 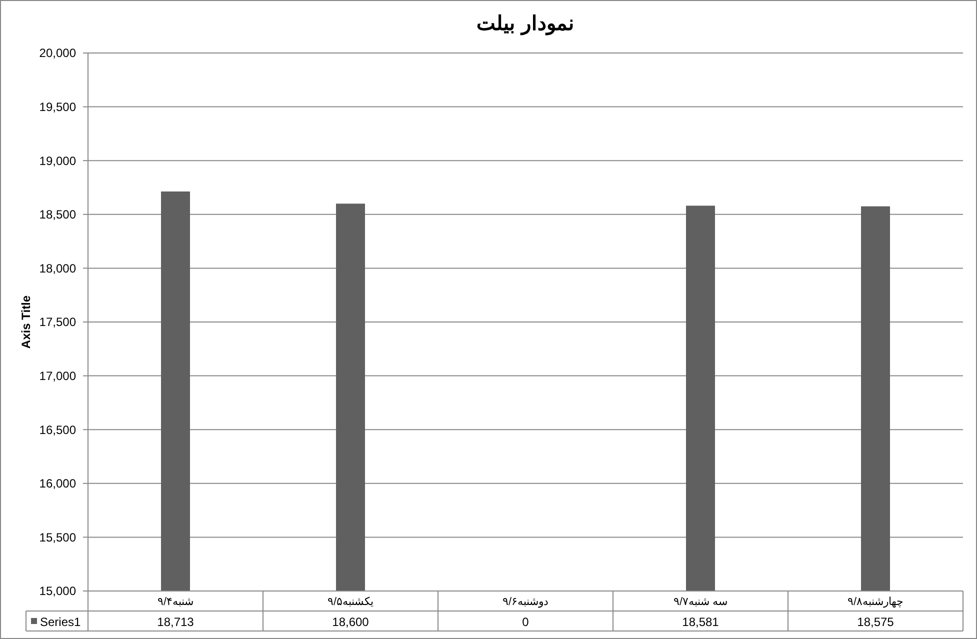 What do you see at coordinates (57, 376) in the screenshot?
I see `y-tick-label: 17,000` at bounding box center [57, 376].